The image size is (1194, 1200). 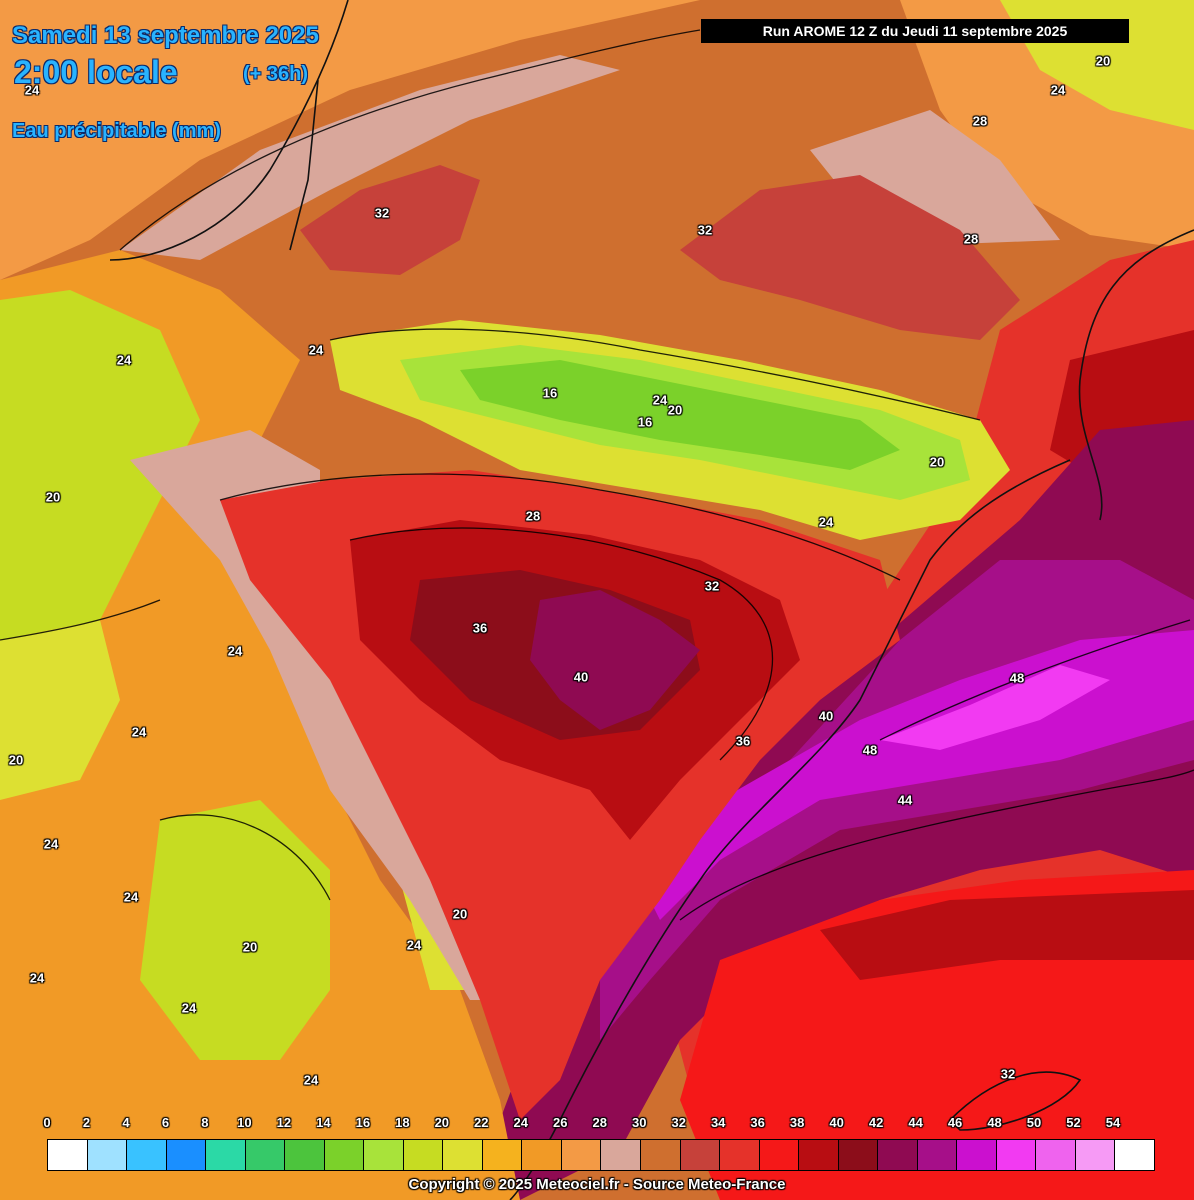 I want to click on contour-label: 44, so click(x=905, y=800).